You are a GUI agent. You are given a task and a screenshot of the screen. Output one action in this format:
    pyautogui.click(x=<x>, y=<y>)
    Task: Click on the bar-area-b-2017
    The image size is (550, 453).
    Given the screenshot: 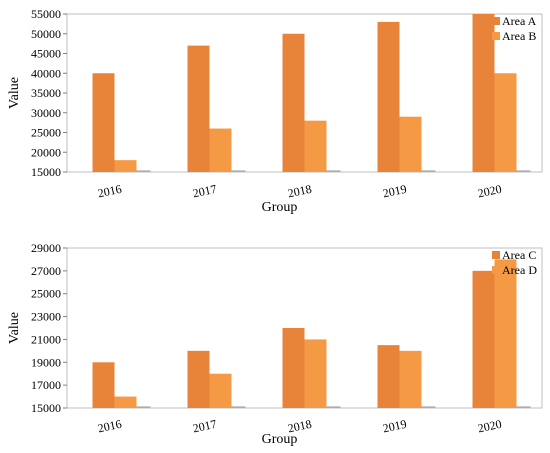 What is the action you would take?
    pyautogui.click(x=220, y=150)
    